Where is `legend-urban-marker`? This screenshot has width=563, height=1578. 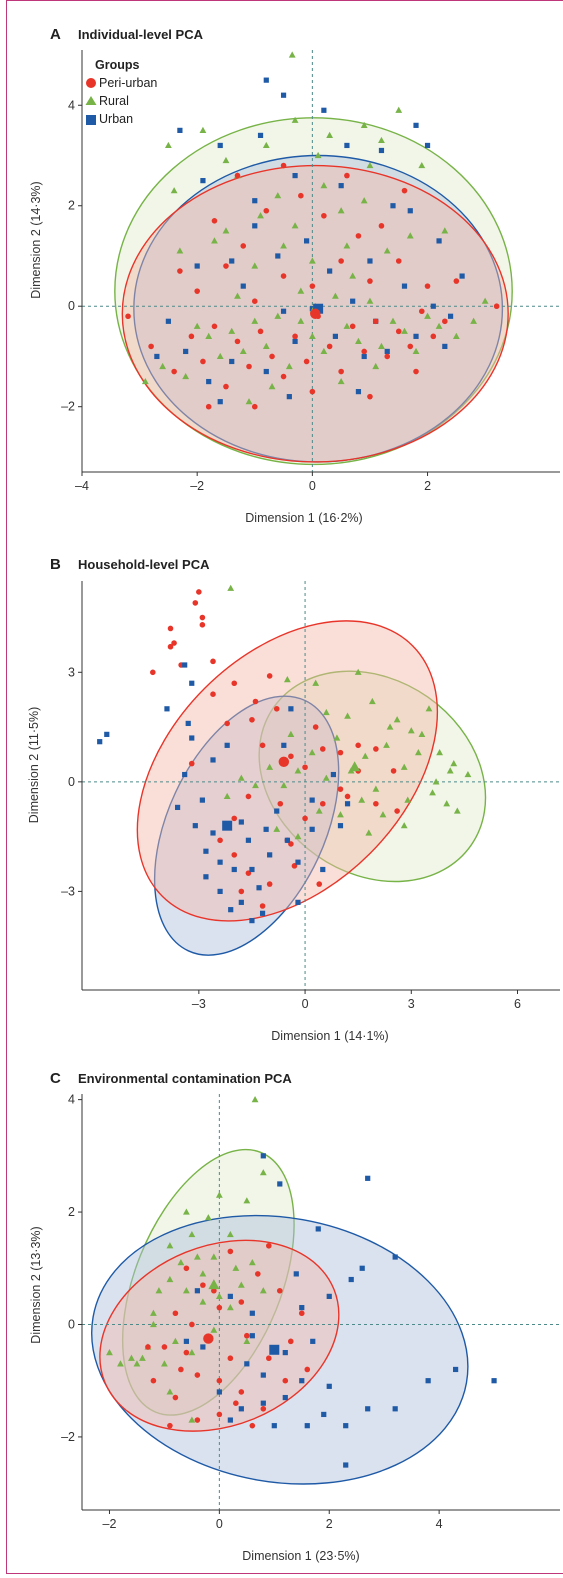
legend-urban-marker is located at coordinates (91, 120).